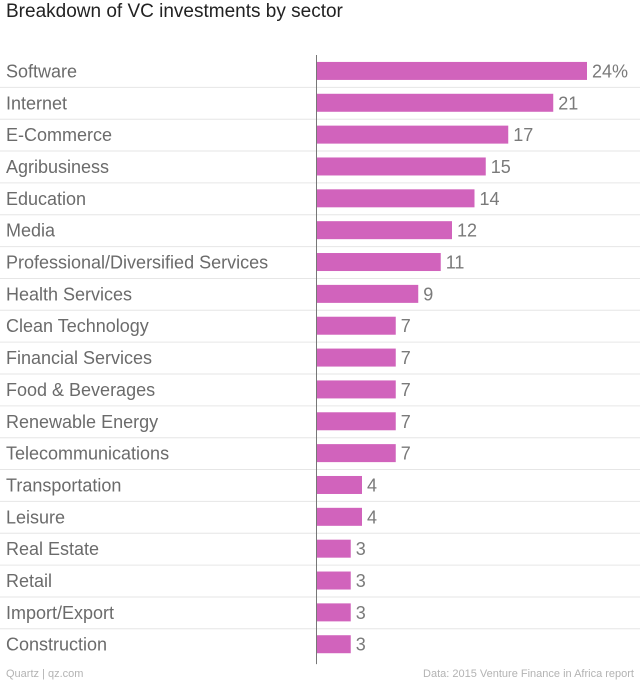  Describe the element at coordinates (490, 199) in the screenshot. I see `value-label: 14` at that location.